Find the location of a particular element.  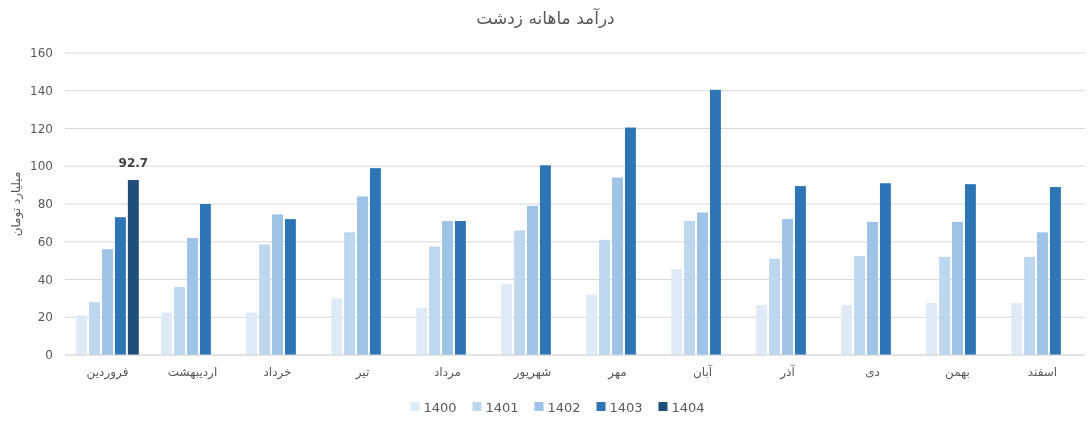

y-tick-label: 140 is located at coordinates (41, 90).